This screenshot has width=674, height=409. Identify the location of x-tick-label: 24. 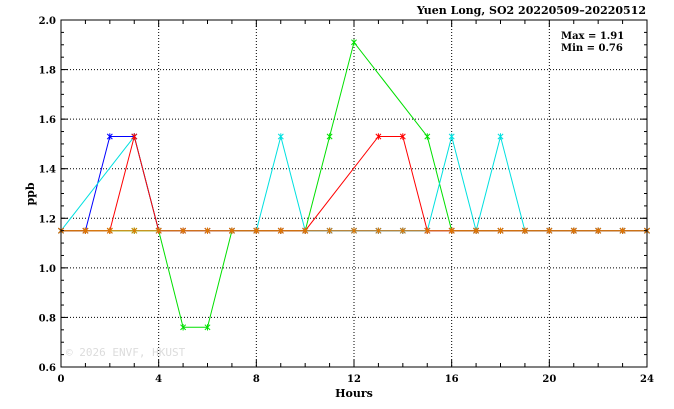
(647, 379).